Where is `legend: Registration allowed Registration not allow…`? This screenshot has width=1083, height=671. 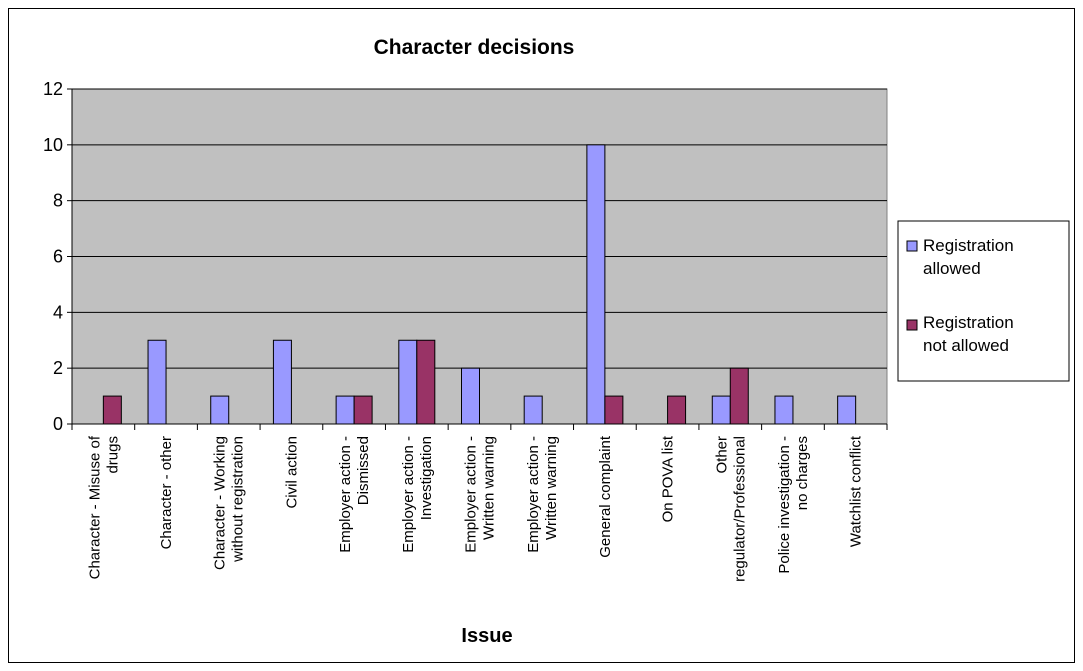
legend: Registration allowed Registration not allow… is located at coordinates (983, 301).